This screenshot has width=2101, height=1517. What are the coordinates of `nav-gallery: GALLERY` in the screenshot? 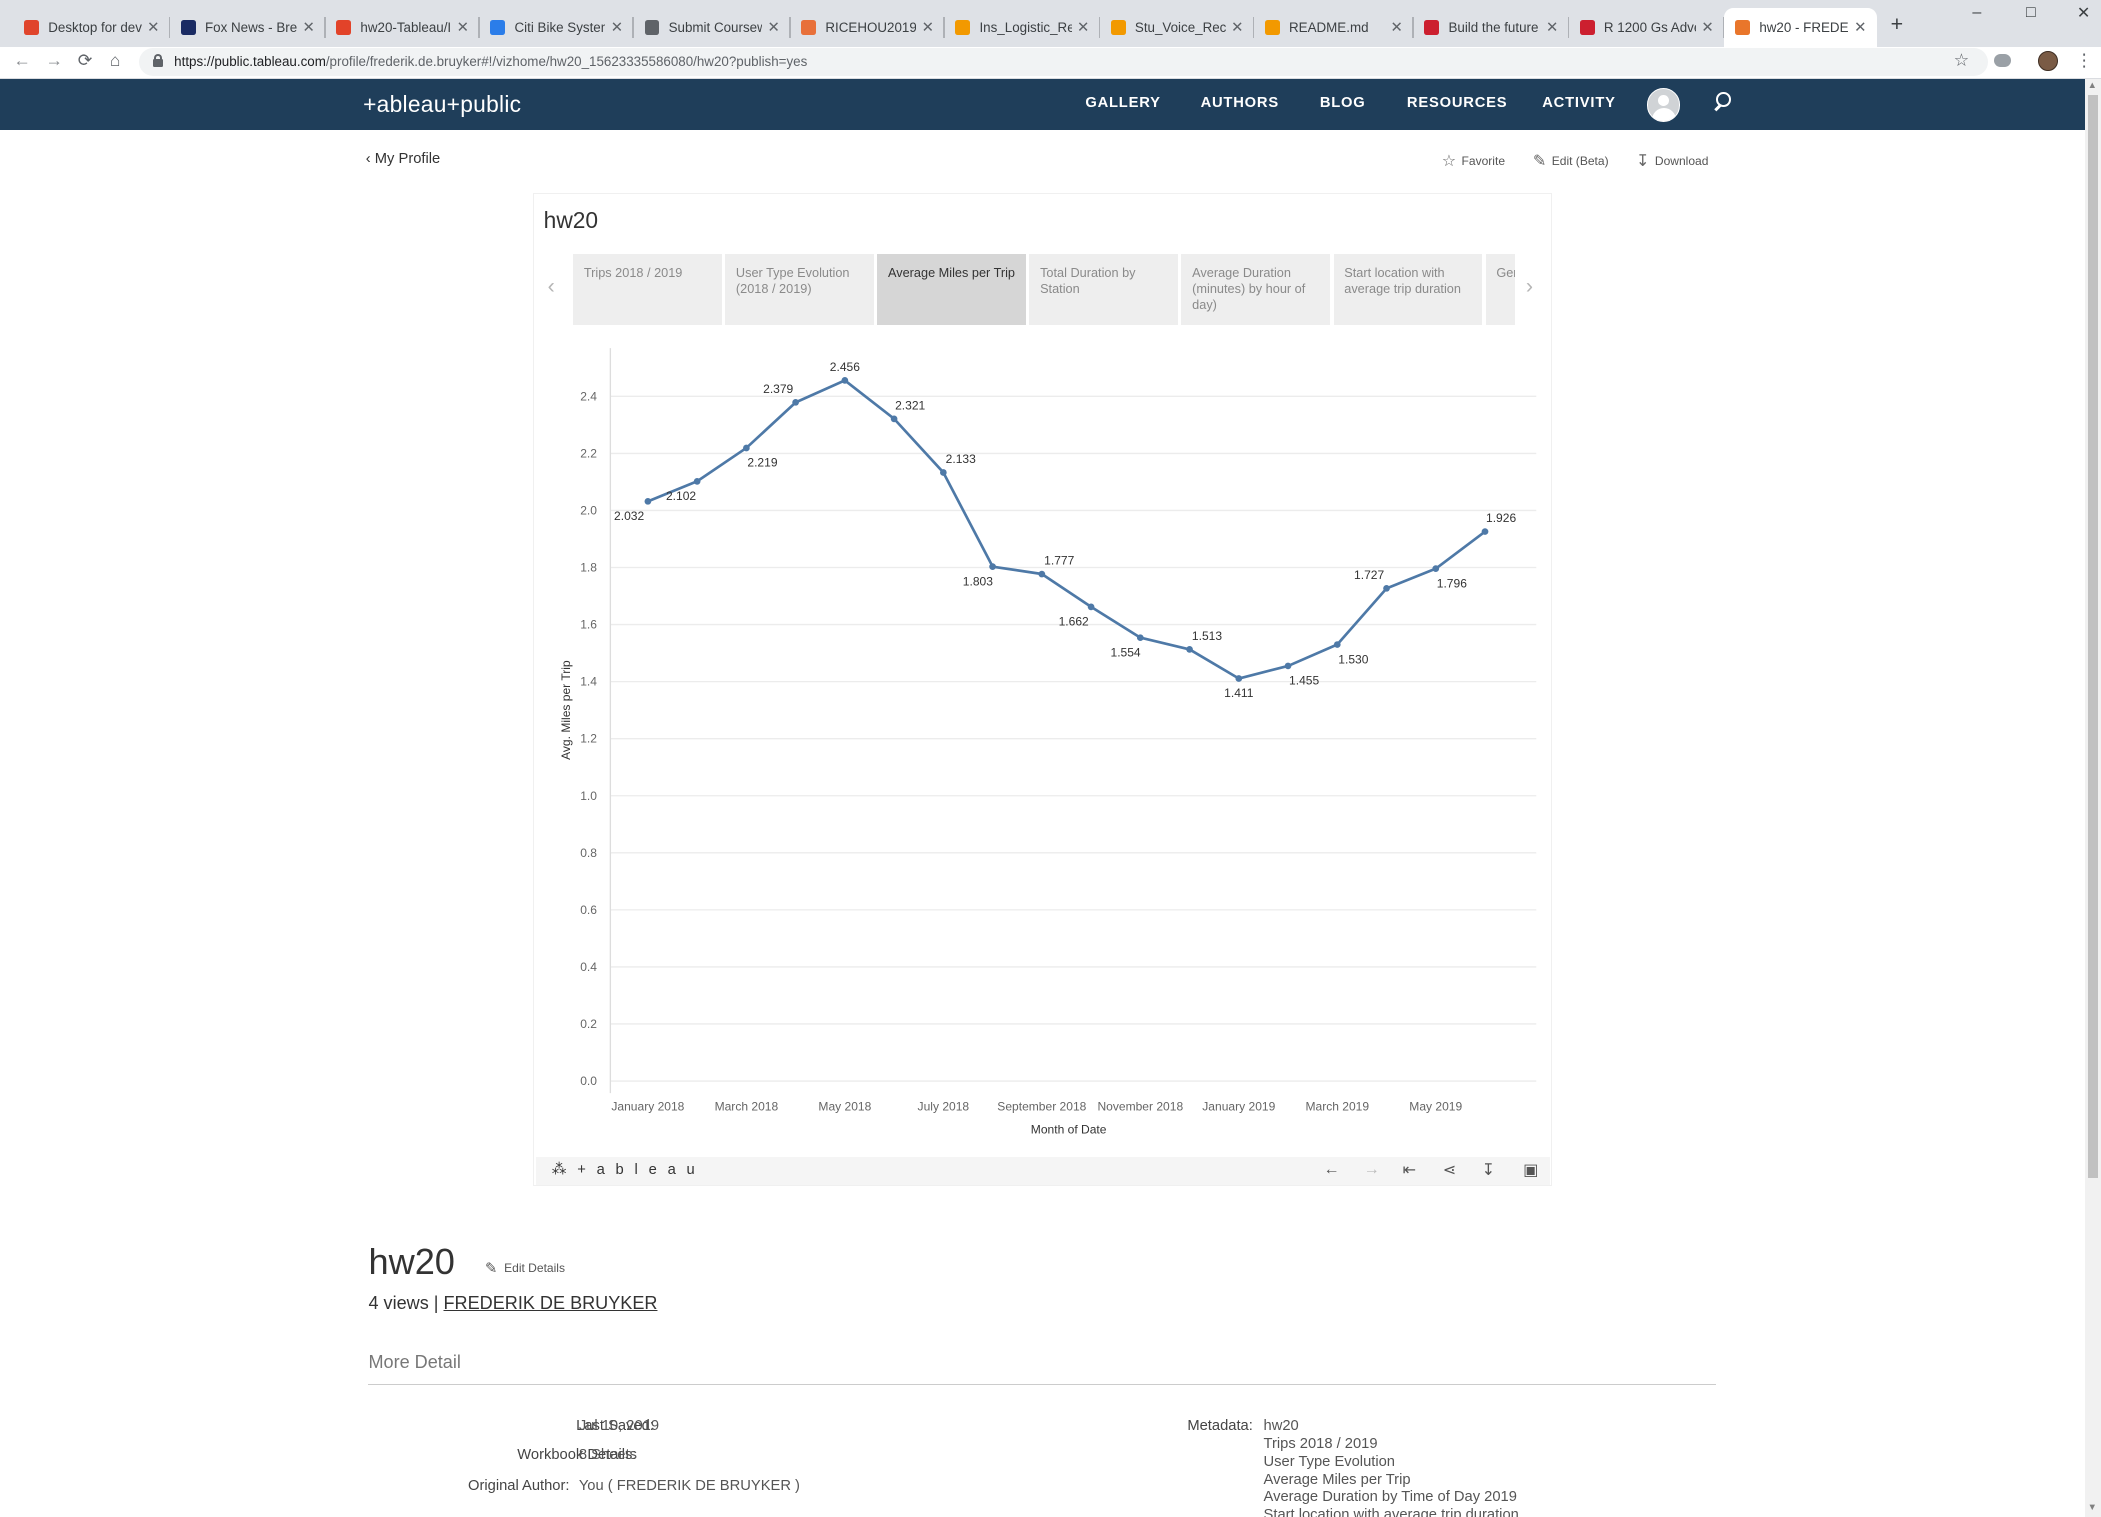 It's located at (1123, 103).